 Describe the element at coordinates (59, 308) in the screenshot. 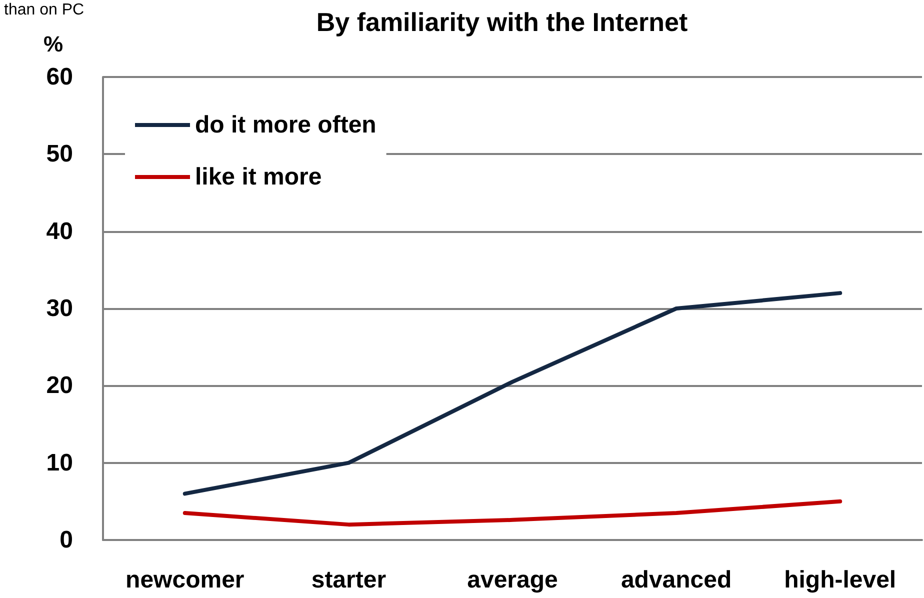

I see `y-tick-label: 30` at that location.